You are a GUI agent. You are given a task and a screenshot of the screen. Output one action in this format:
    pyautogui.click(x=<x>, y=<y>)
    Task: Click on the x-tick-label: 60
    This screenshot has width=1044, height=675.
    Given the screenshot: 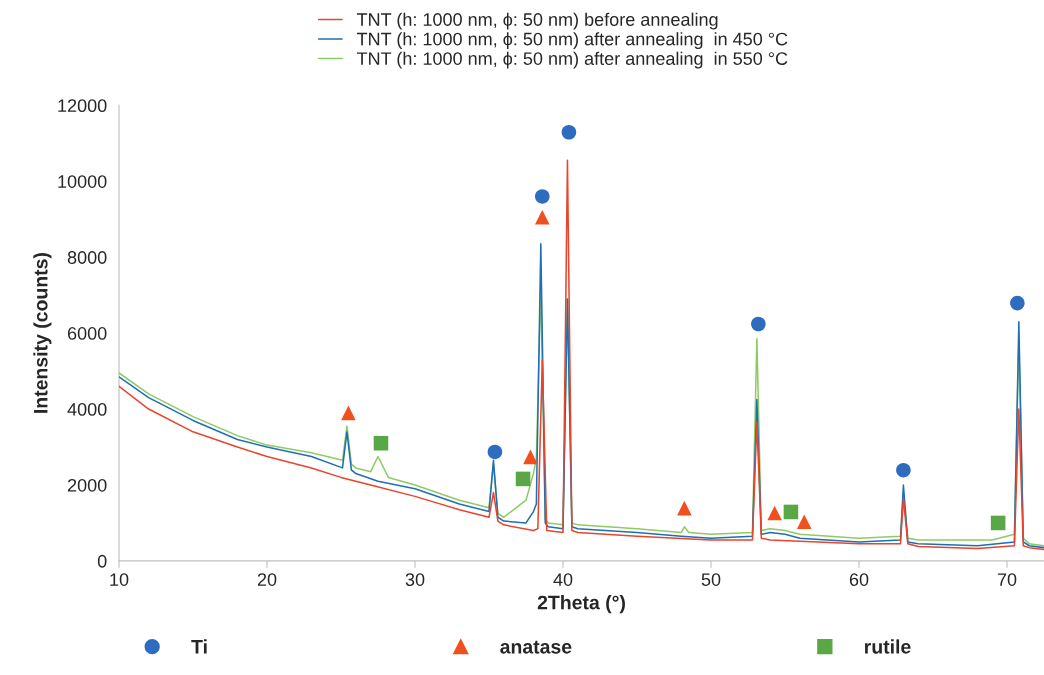 What is the action you would take?
    pyautogui.click(x=859, y=579)
    